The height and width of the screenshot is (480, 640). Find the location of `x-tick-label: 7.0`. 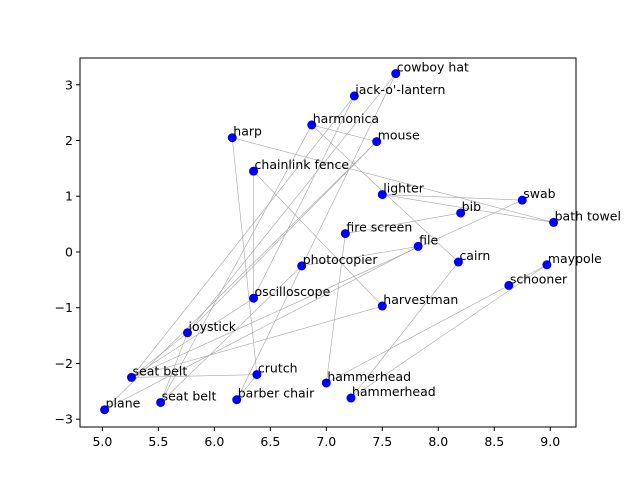

x-tick-label: 7.0 is located at coordinates (326, 441).